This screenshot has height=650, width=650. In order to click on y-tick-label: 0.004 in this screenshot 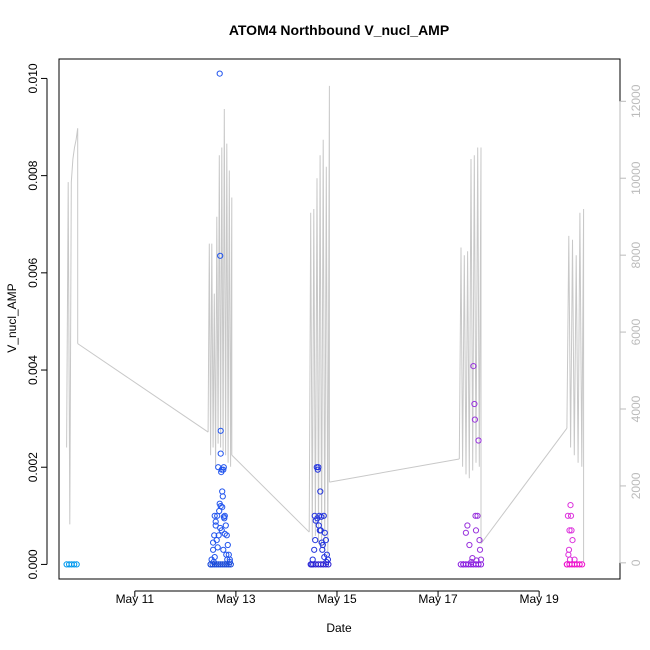, I will do `click(33, 370)`.